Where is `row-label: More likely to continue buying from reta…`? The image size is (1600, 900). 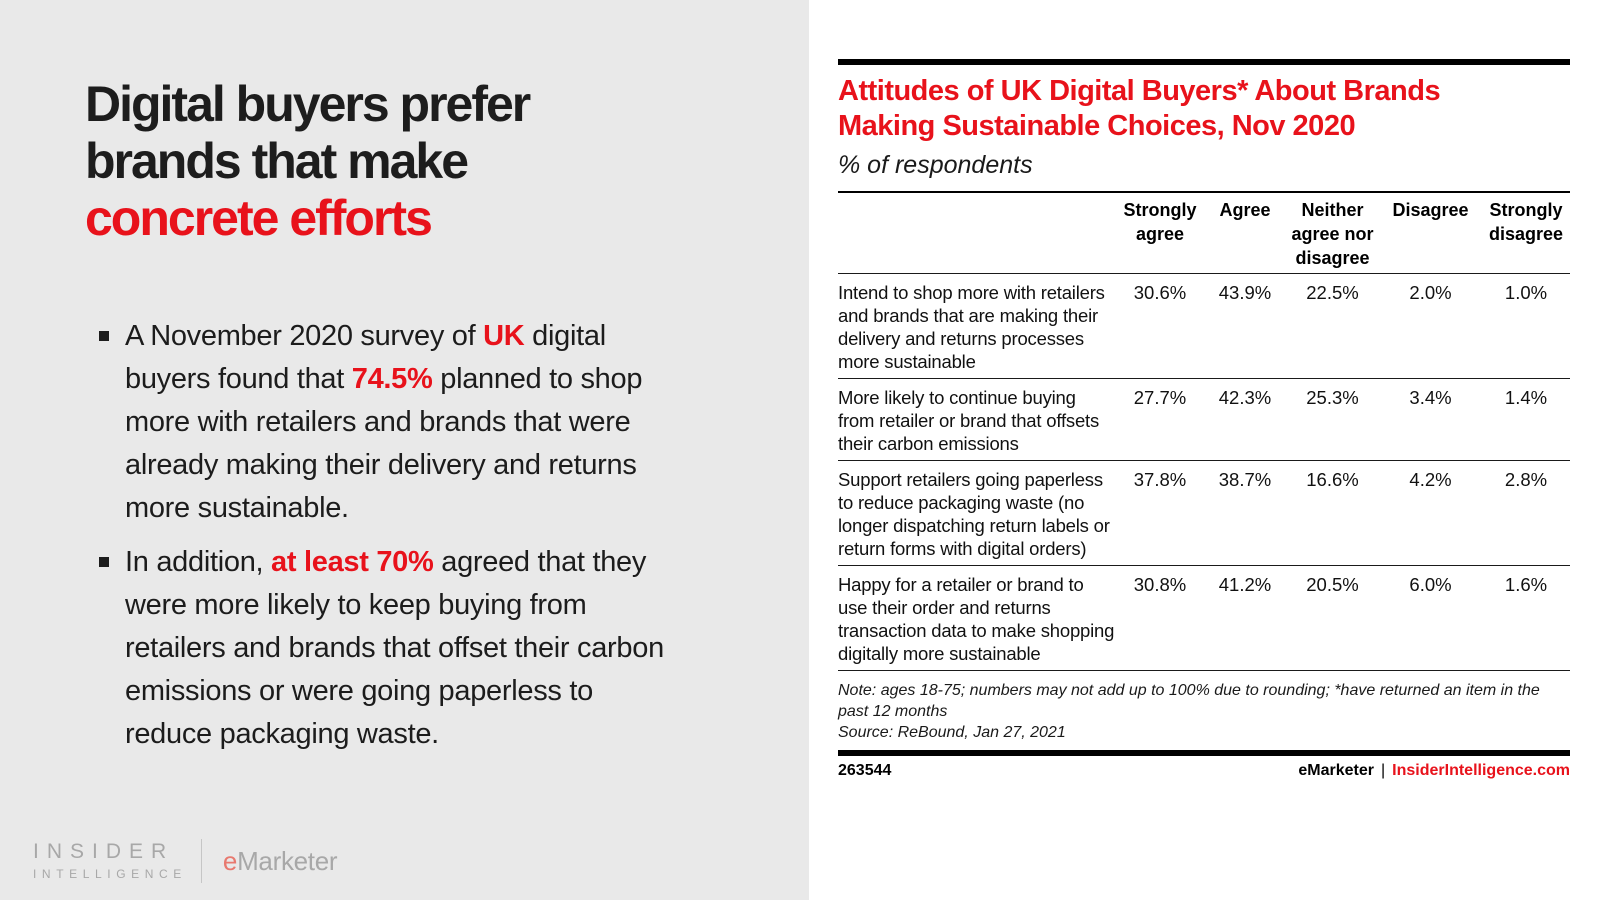
row-label: More likely to continue buying from reta… is located at coordinates (977, 419).